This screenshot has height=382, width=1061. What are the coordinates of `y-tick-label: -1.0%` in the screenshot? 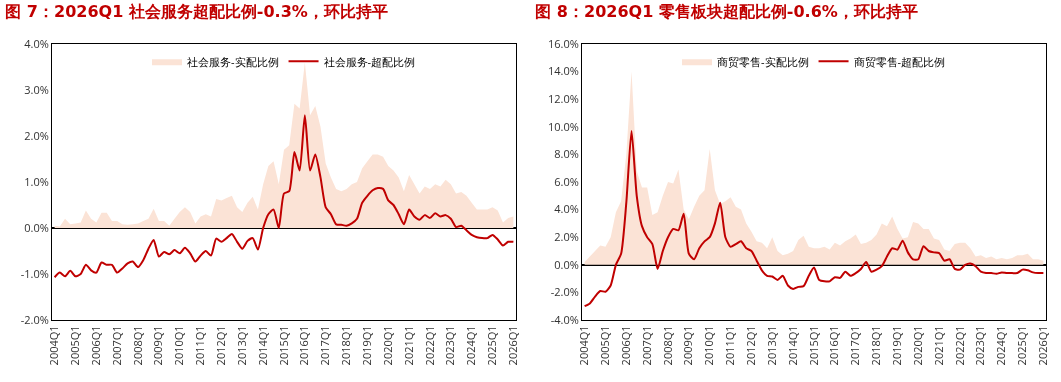 It's located at (34, 273).